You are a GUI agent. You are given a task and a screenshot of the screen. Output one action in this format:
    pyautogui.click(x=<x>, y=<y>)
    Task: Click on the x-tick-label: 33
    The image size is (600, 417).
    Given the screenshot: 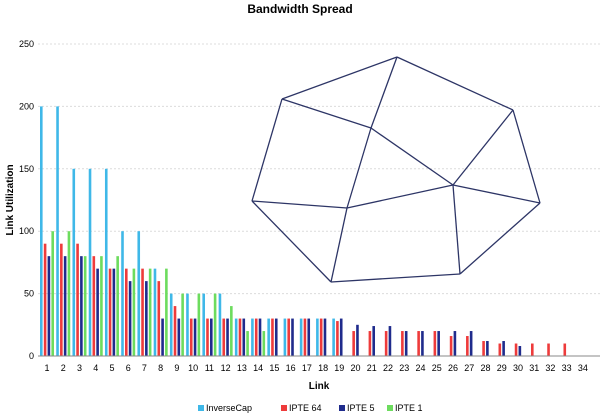 What is the action you would take?
    pyautogui.click(x=567, y=368)
    